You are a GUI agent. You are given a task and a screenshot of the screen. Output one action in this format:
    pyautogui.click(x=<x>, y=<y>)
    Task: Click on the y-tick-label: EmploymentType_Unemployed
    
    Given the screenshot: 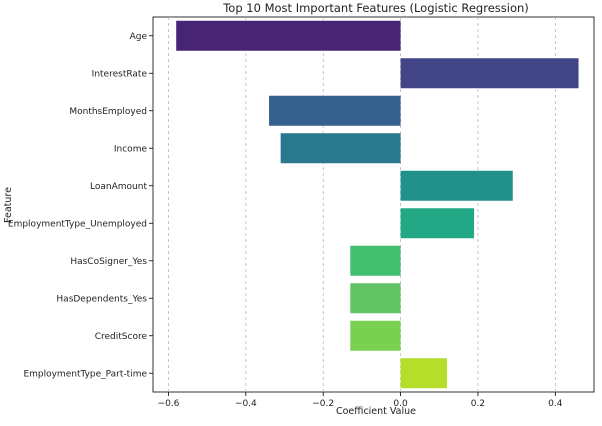 What is the action you would take?
    pyautogui.click(x=77, y=224)
    